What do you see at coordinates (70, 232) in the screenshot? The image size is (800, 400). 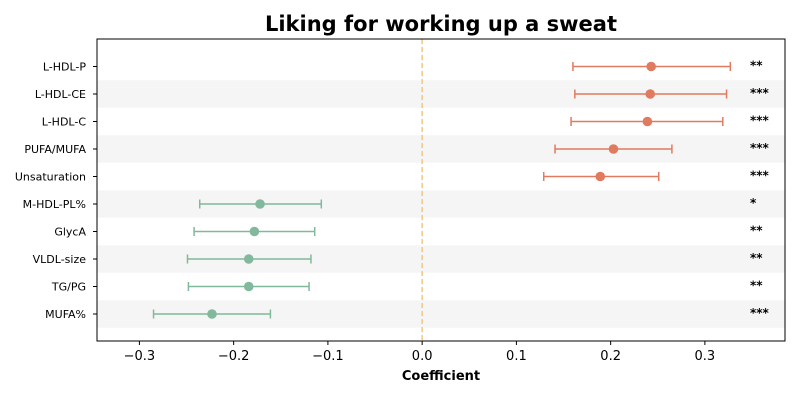 I see `y-tick-label: GlycA` at bounding box center [70, 232].